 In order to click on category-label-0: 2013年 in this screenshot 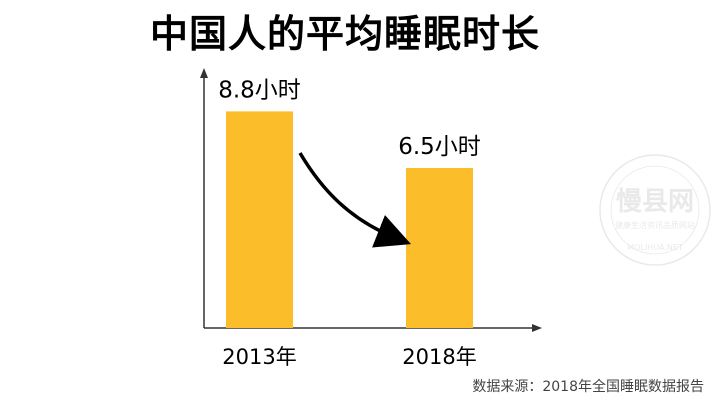, I will do `click(259, 357)`.